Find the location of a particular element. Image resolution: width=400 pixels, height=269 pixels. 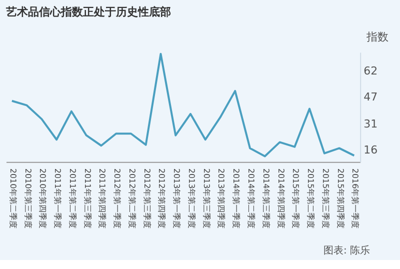

x-tick-label: 2015年第一季度 is located at coordinates (295, 198).